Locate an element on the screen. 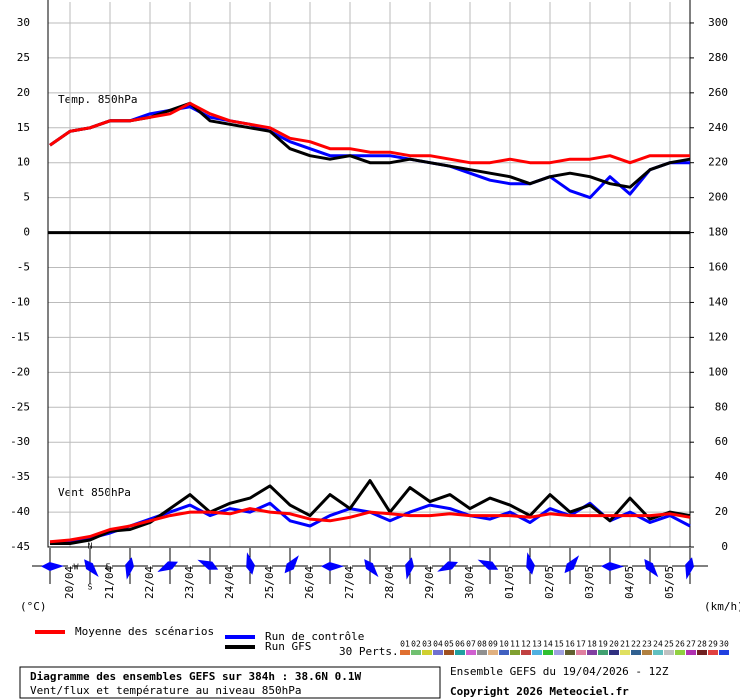 The image size is (740, 700). compass-label: W is located at coordinates (76, 567).